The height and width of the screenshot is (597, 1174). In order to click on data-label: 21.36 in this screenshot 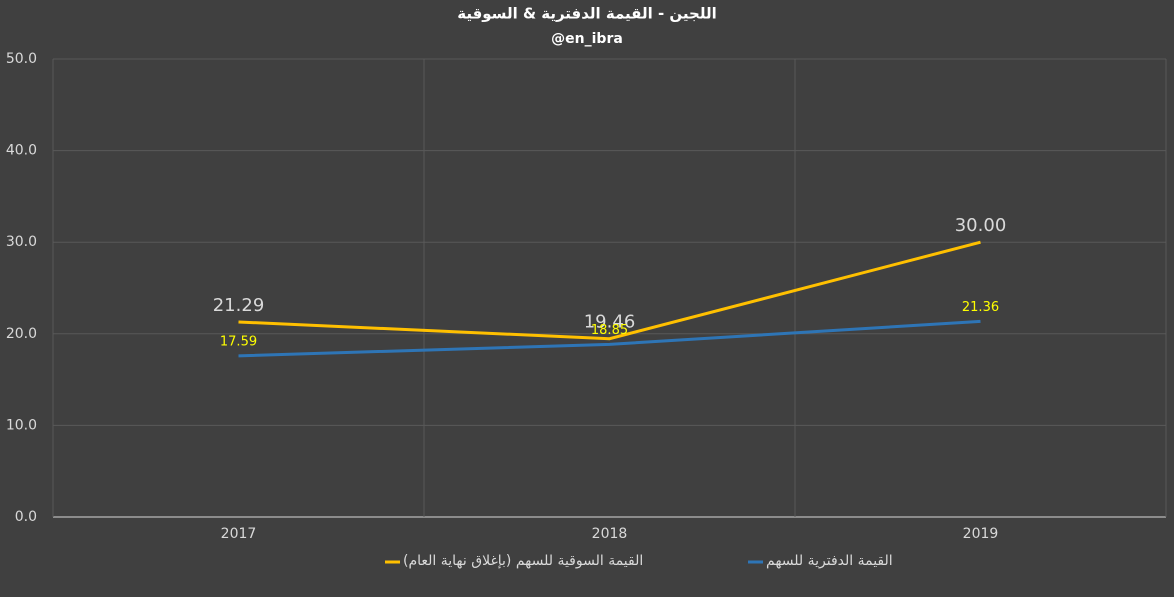, I will do `click(980, 307)`.